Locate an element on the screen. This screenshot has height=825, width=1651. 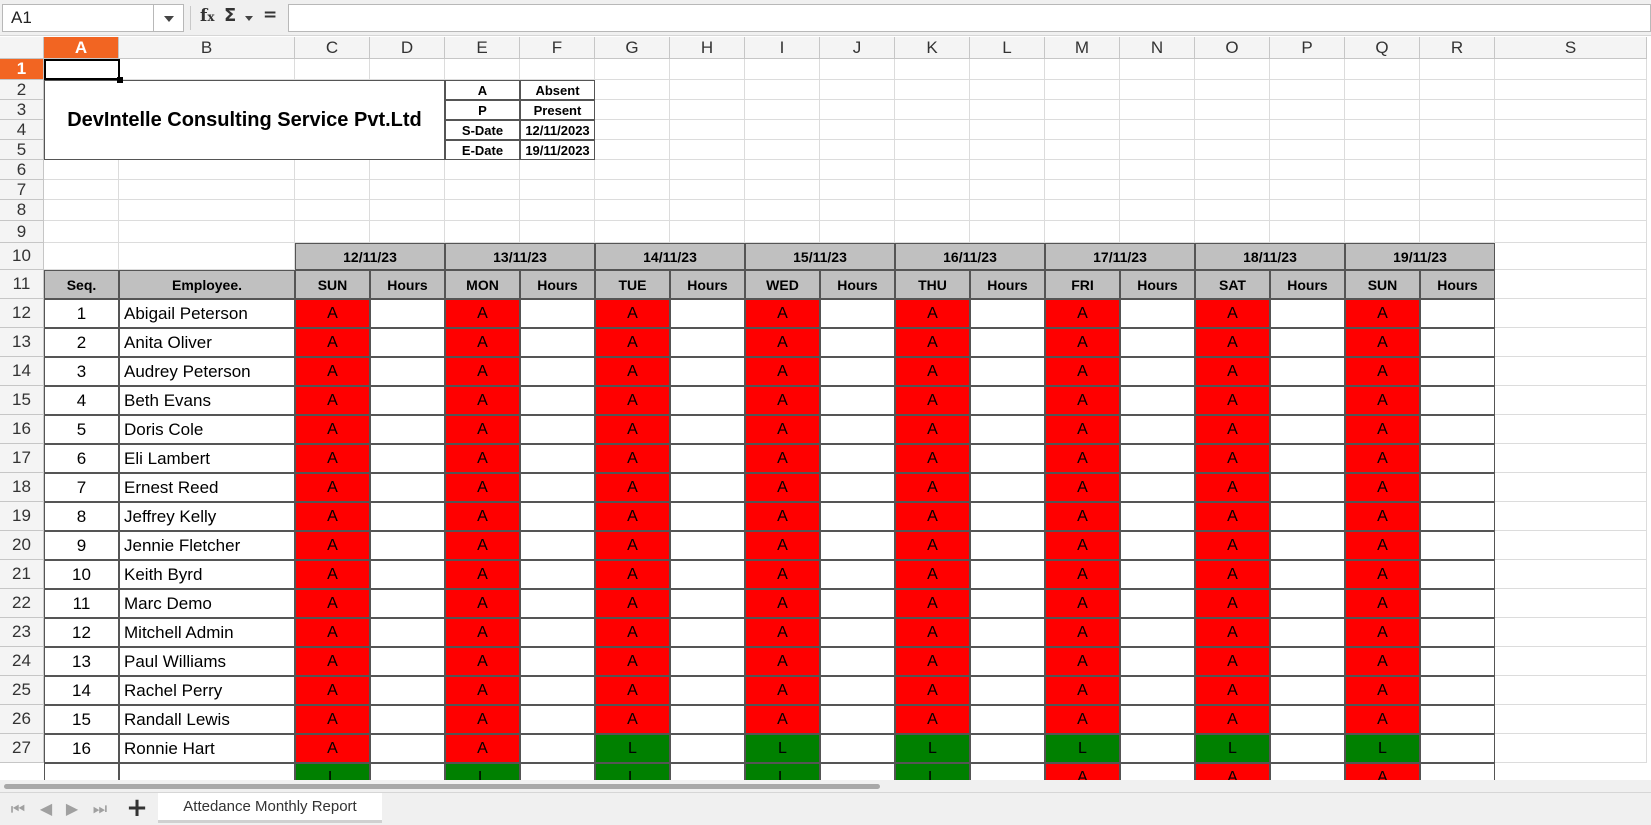
legend-key: P is located at coordinates (482, 110).